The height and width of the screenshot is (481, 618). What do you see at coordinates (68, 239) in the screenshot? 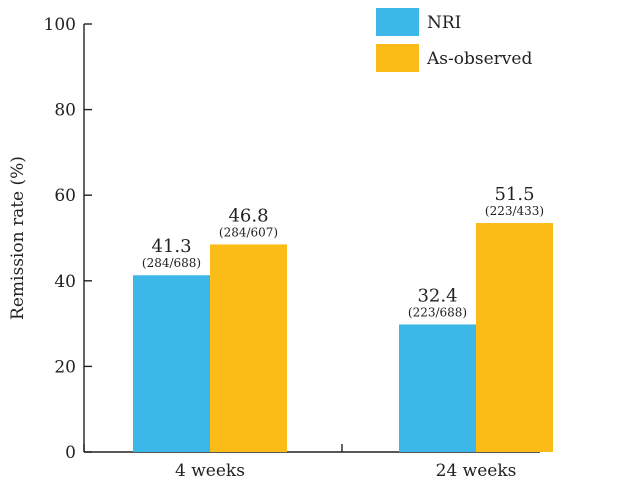
I see `y-ticks: 0 20 40 60 80 100` at bounding box center [68, 239].